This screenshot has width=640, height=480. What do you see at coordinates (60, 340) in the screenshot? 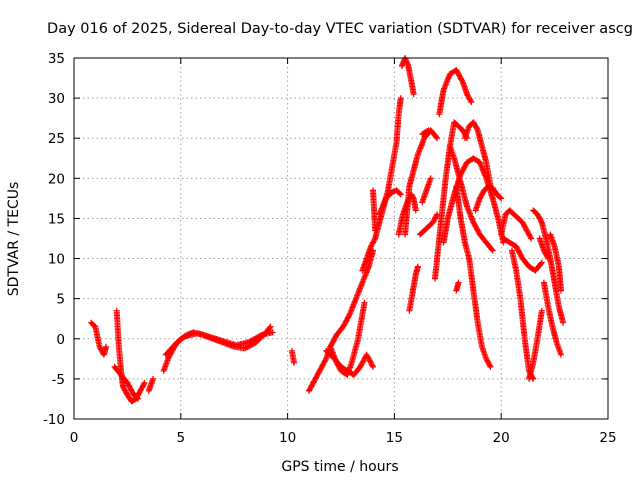
I see `y-tick-label: 0` at bounding box center [60, 340].